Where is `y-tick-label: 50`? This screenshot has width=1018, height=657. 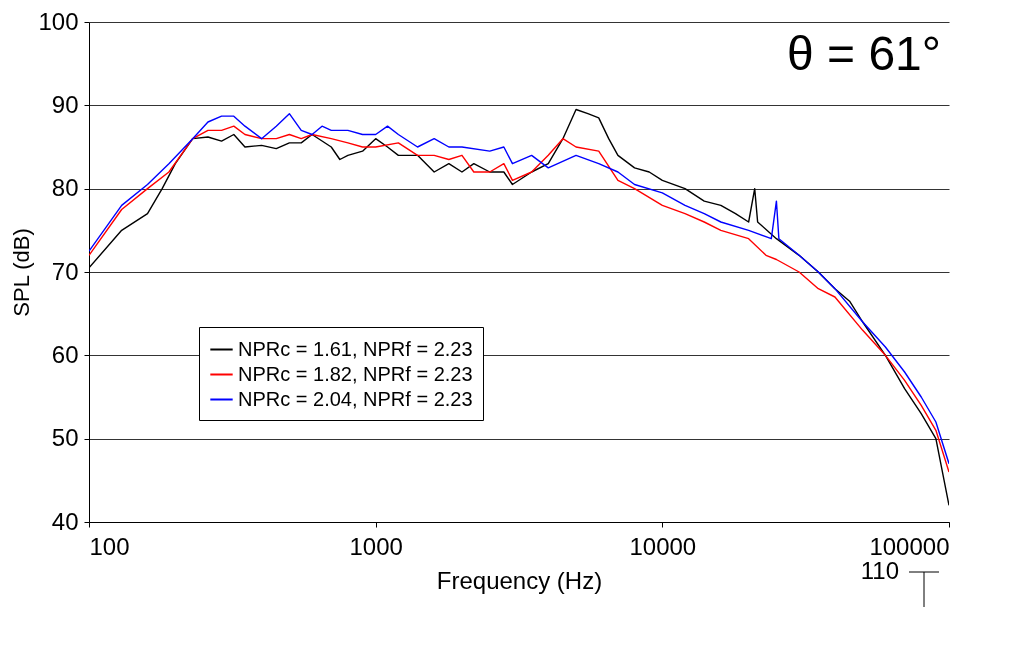 y-tick-label: 50 is located at coordinates (65, 438).